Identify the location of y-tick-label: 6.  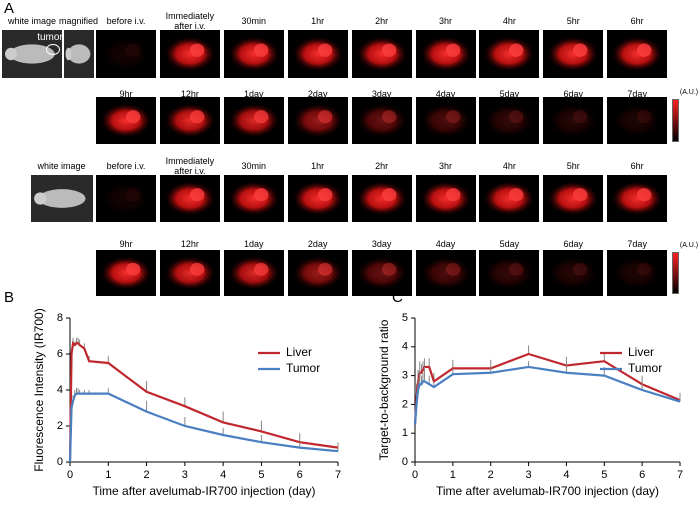
(60, 354).